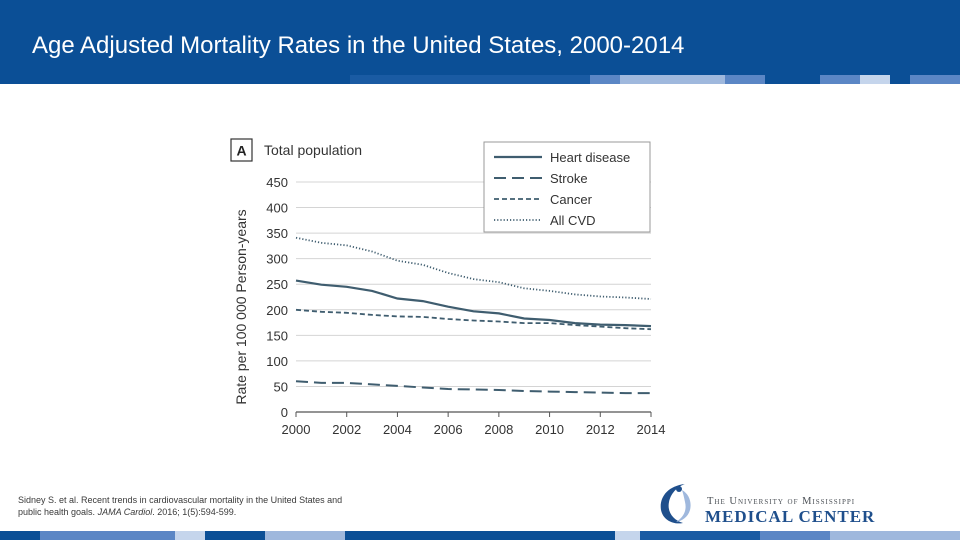  What do you see at coordinates (781, 501) in the screenshot?
I see `logo-university-name: The University of Mississippi` at bounding box center [781, 501].